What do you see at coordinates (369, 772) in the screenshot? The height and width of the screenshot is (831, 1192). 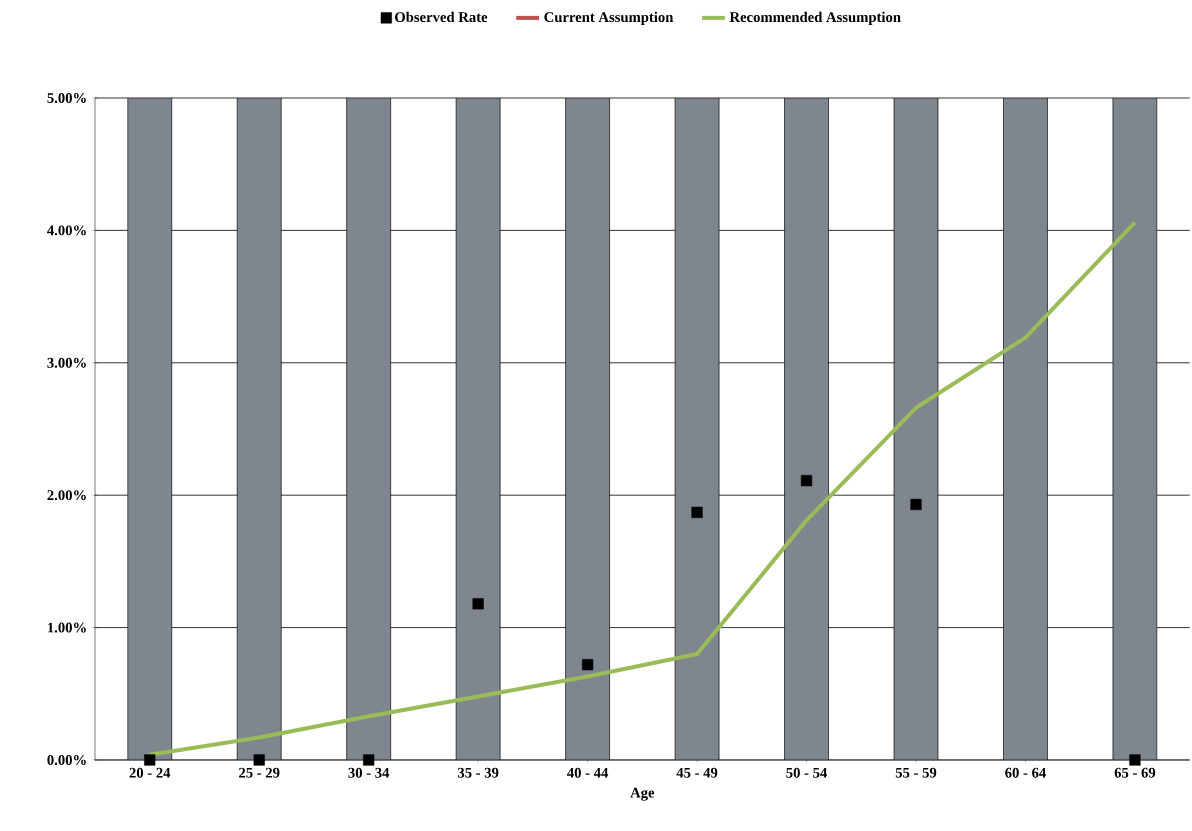 I see `x-tick-label: 30 - 34` at bounding box center [369, 772].